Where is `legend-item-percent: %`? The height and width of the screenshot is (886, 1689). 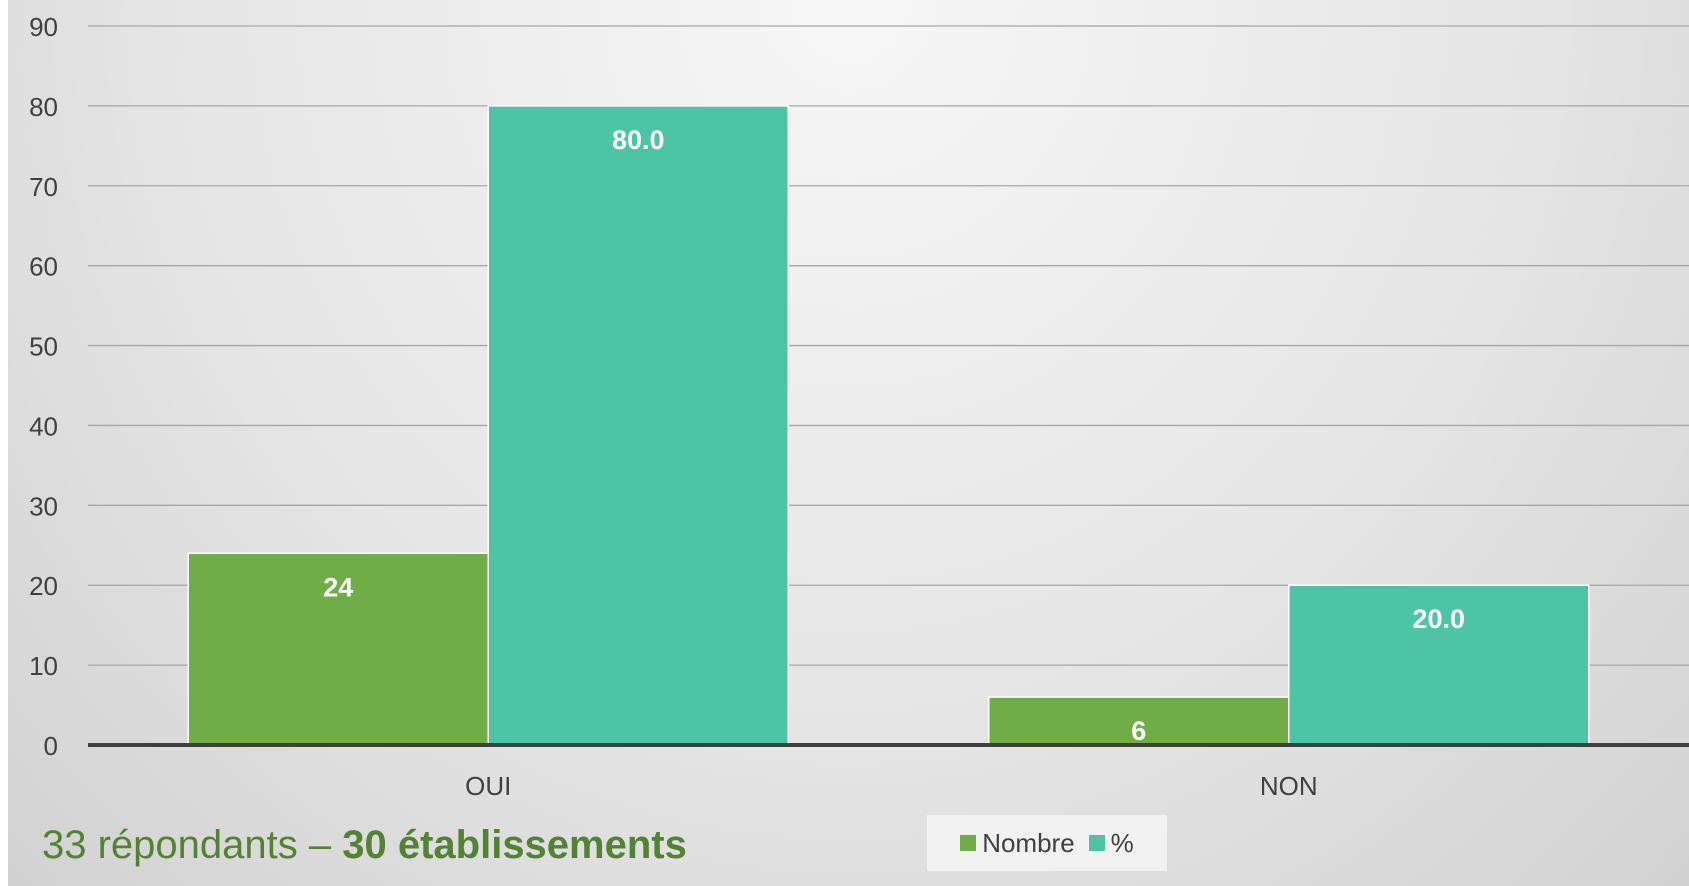
legend-item-percent: % is located at coordinates (1111, 843).